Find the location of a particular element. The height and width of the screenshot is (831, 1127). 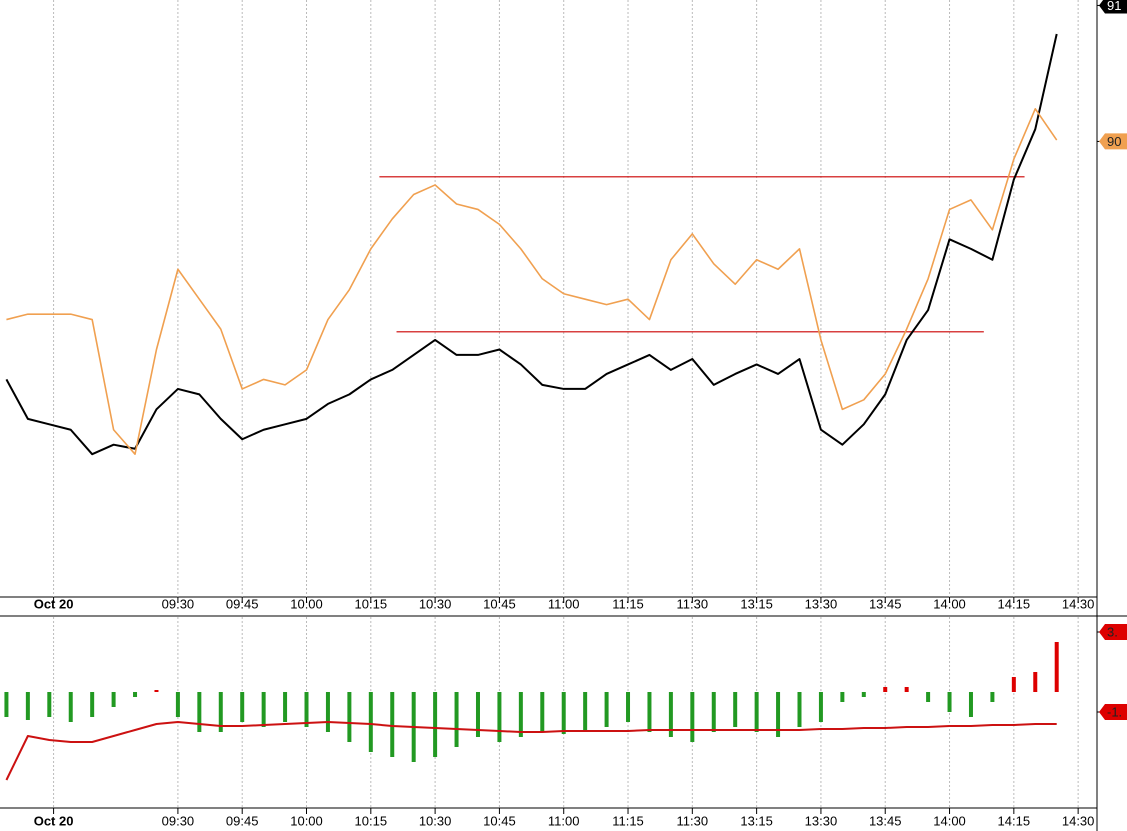

y-tick-label: 3. is located at coordinates (1112, 631).